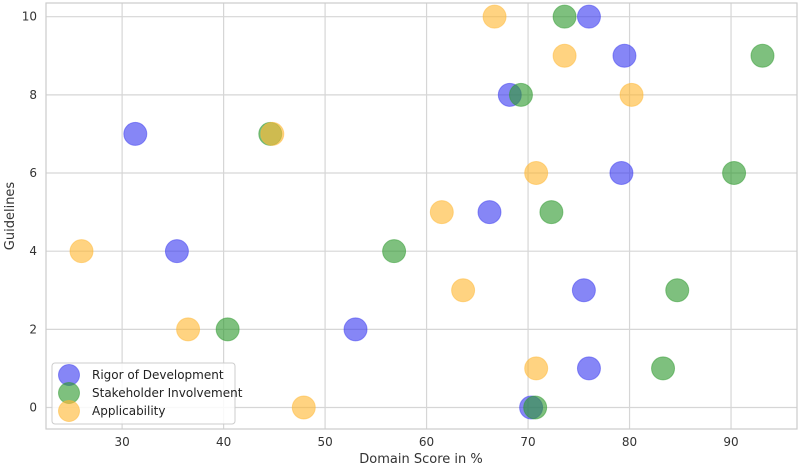  I want to click on x-tick-label: 40, so click(223, 442).